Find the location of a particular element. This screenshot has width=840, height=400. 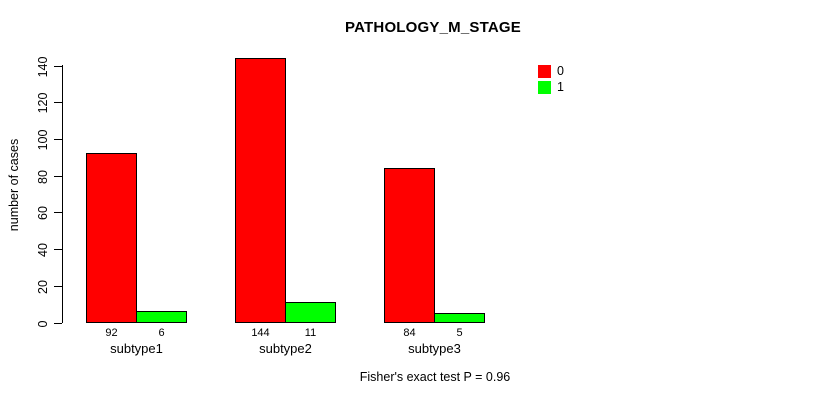

bar-value-label: 144 is located at coordinates (260, 333).